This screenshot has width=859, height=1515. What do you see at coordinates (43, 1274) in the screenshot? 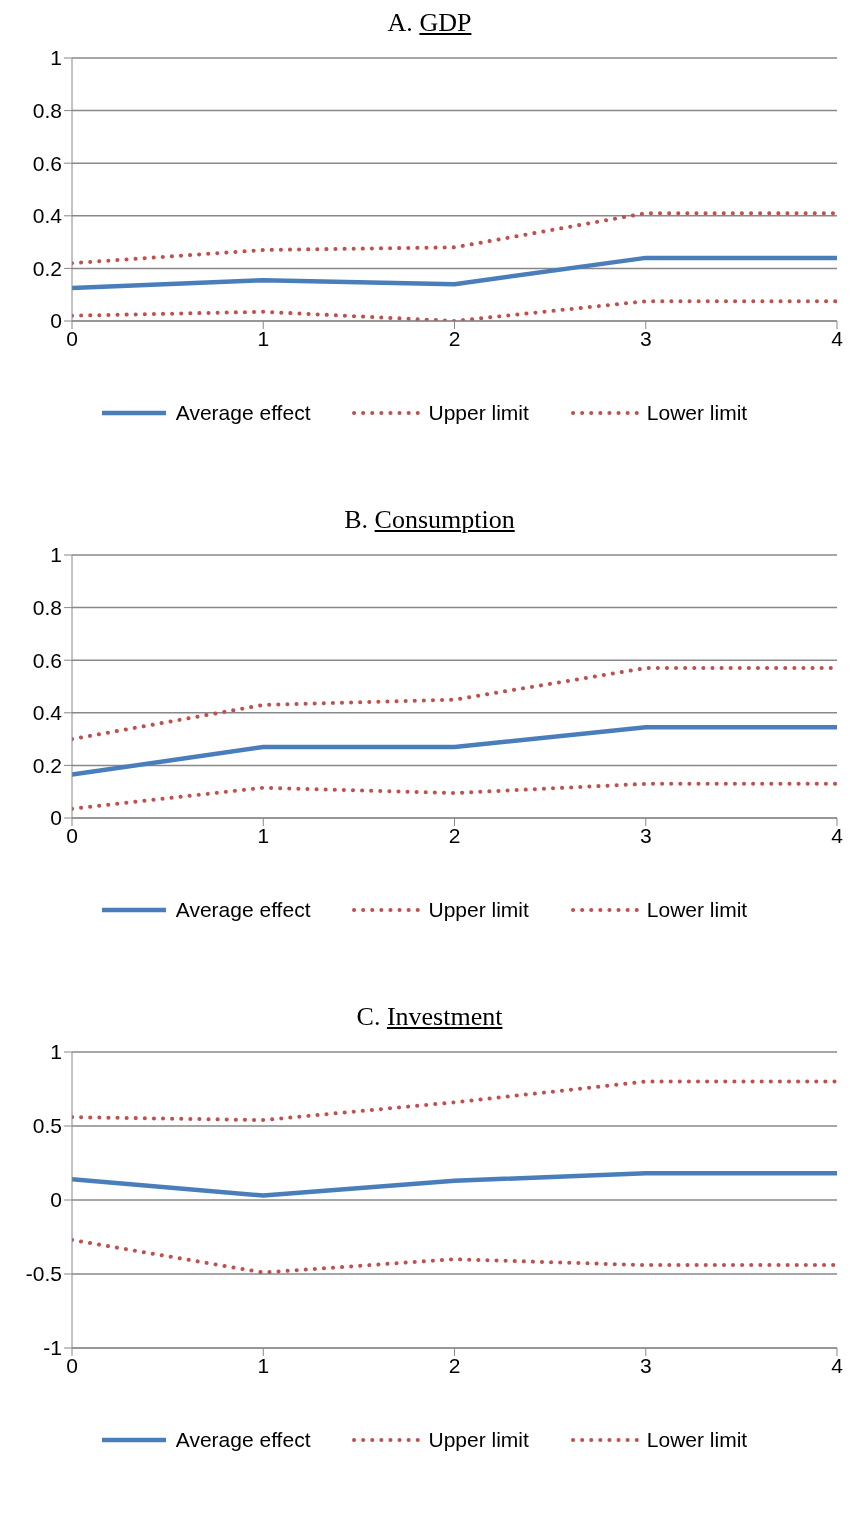
I see `y-tick-label: -0.5` at bounding box center [43, 1274].